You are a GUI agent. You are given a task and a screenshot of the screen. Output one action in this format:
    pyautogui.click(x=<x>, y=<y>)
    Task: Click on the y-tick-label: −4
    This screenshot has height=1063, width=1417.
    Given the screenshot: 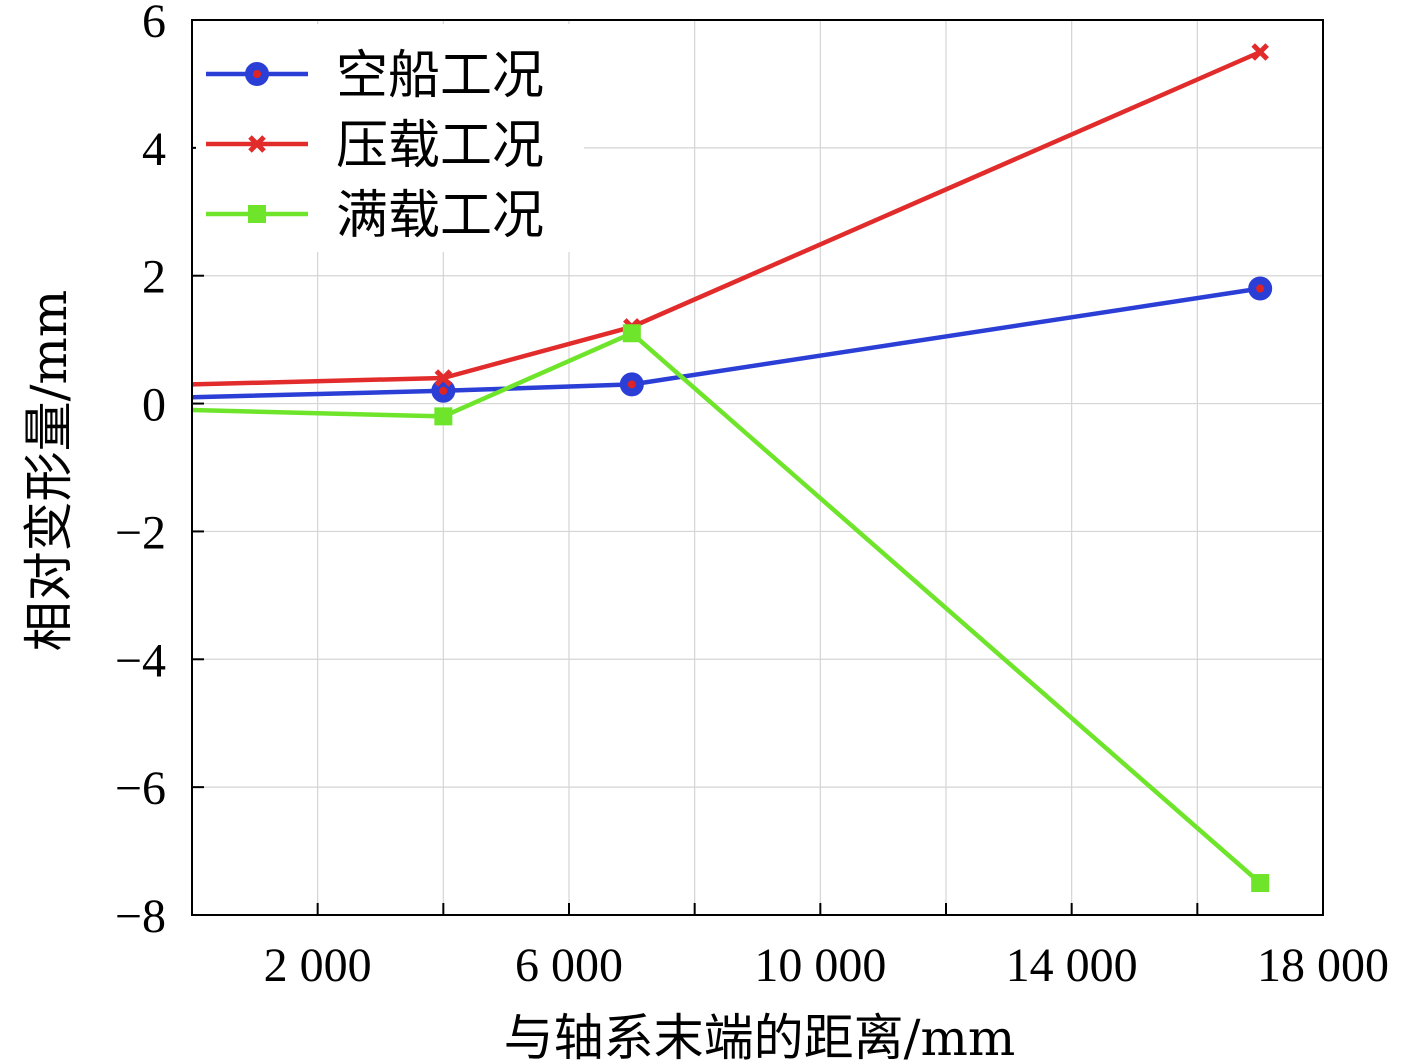 What is the action you would take?
    pyautogui.click(x=140, y=660)
    